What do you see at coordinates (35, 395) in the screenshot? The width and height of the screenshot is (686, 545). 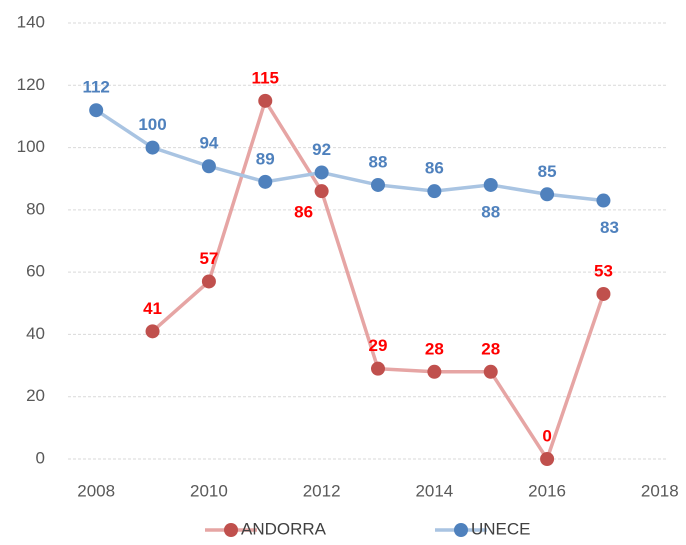 I see `y-tick-label: 20` at bounding box center [35, 395].